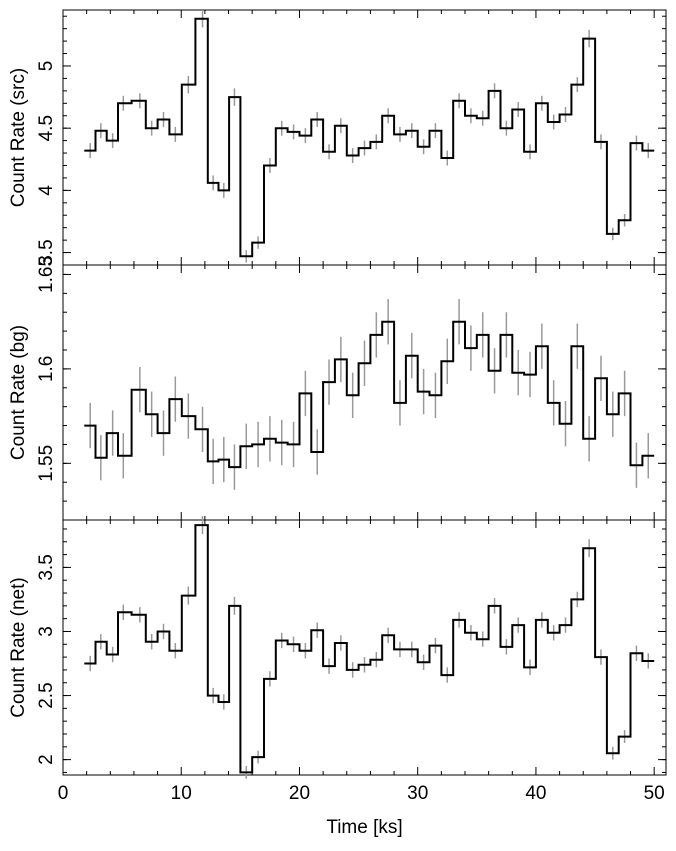 The height and width of the screenshot is (851, 676). I want to click on y-axis-label-bg: Count Rate (bg), so click(18, 392).